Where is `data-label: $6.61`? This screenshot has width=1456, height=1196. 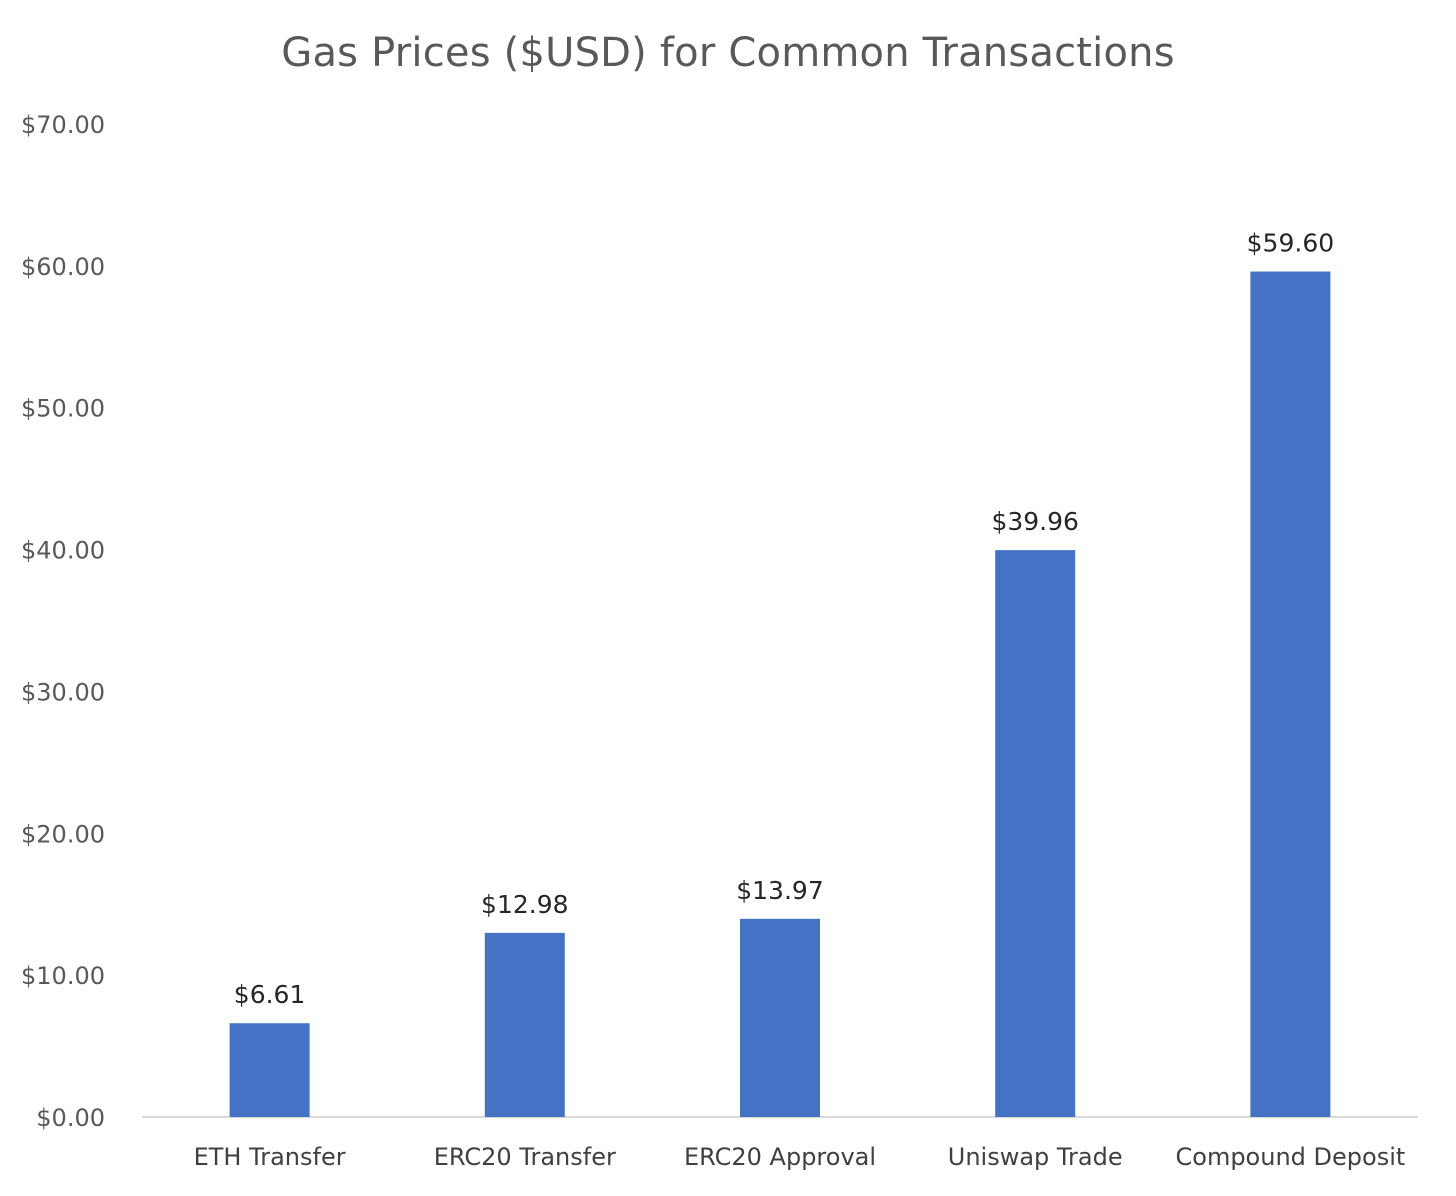 data-label: $6.61 is located at coordinates (270, 994).